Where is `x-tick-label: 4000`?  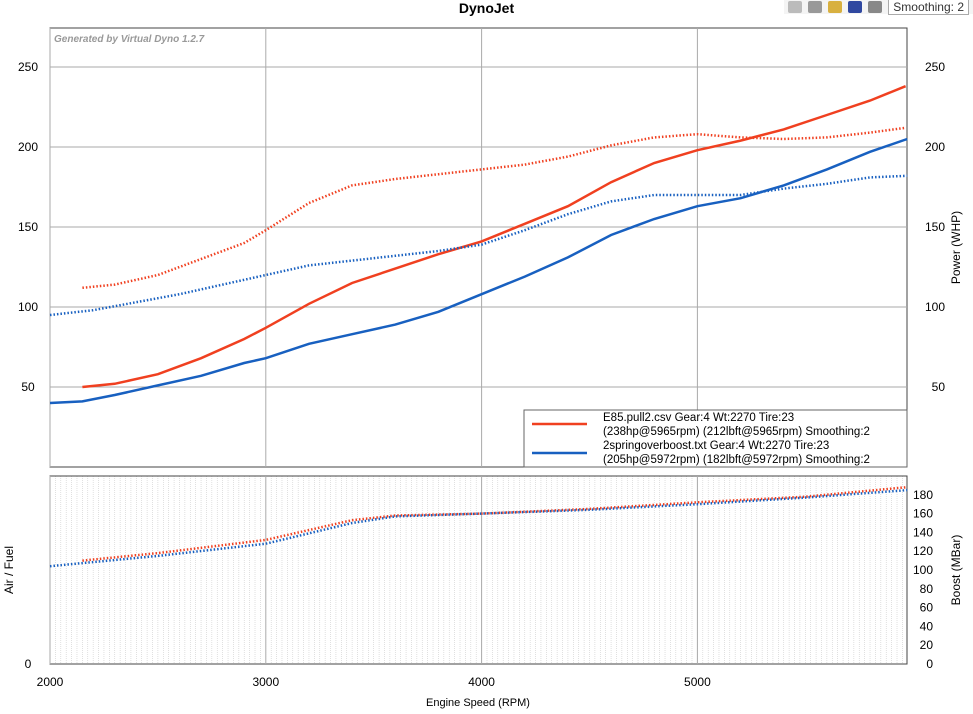 x-tick-label: 4000 is located at coordinates (481, 682).